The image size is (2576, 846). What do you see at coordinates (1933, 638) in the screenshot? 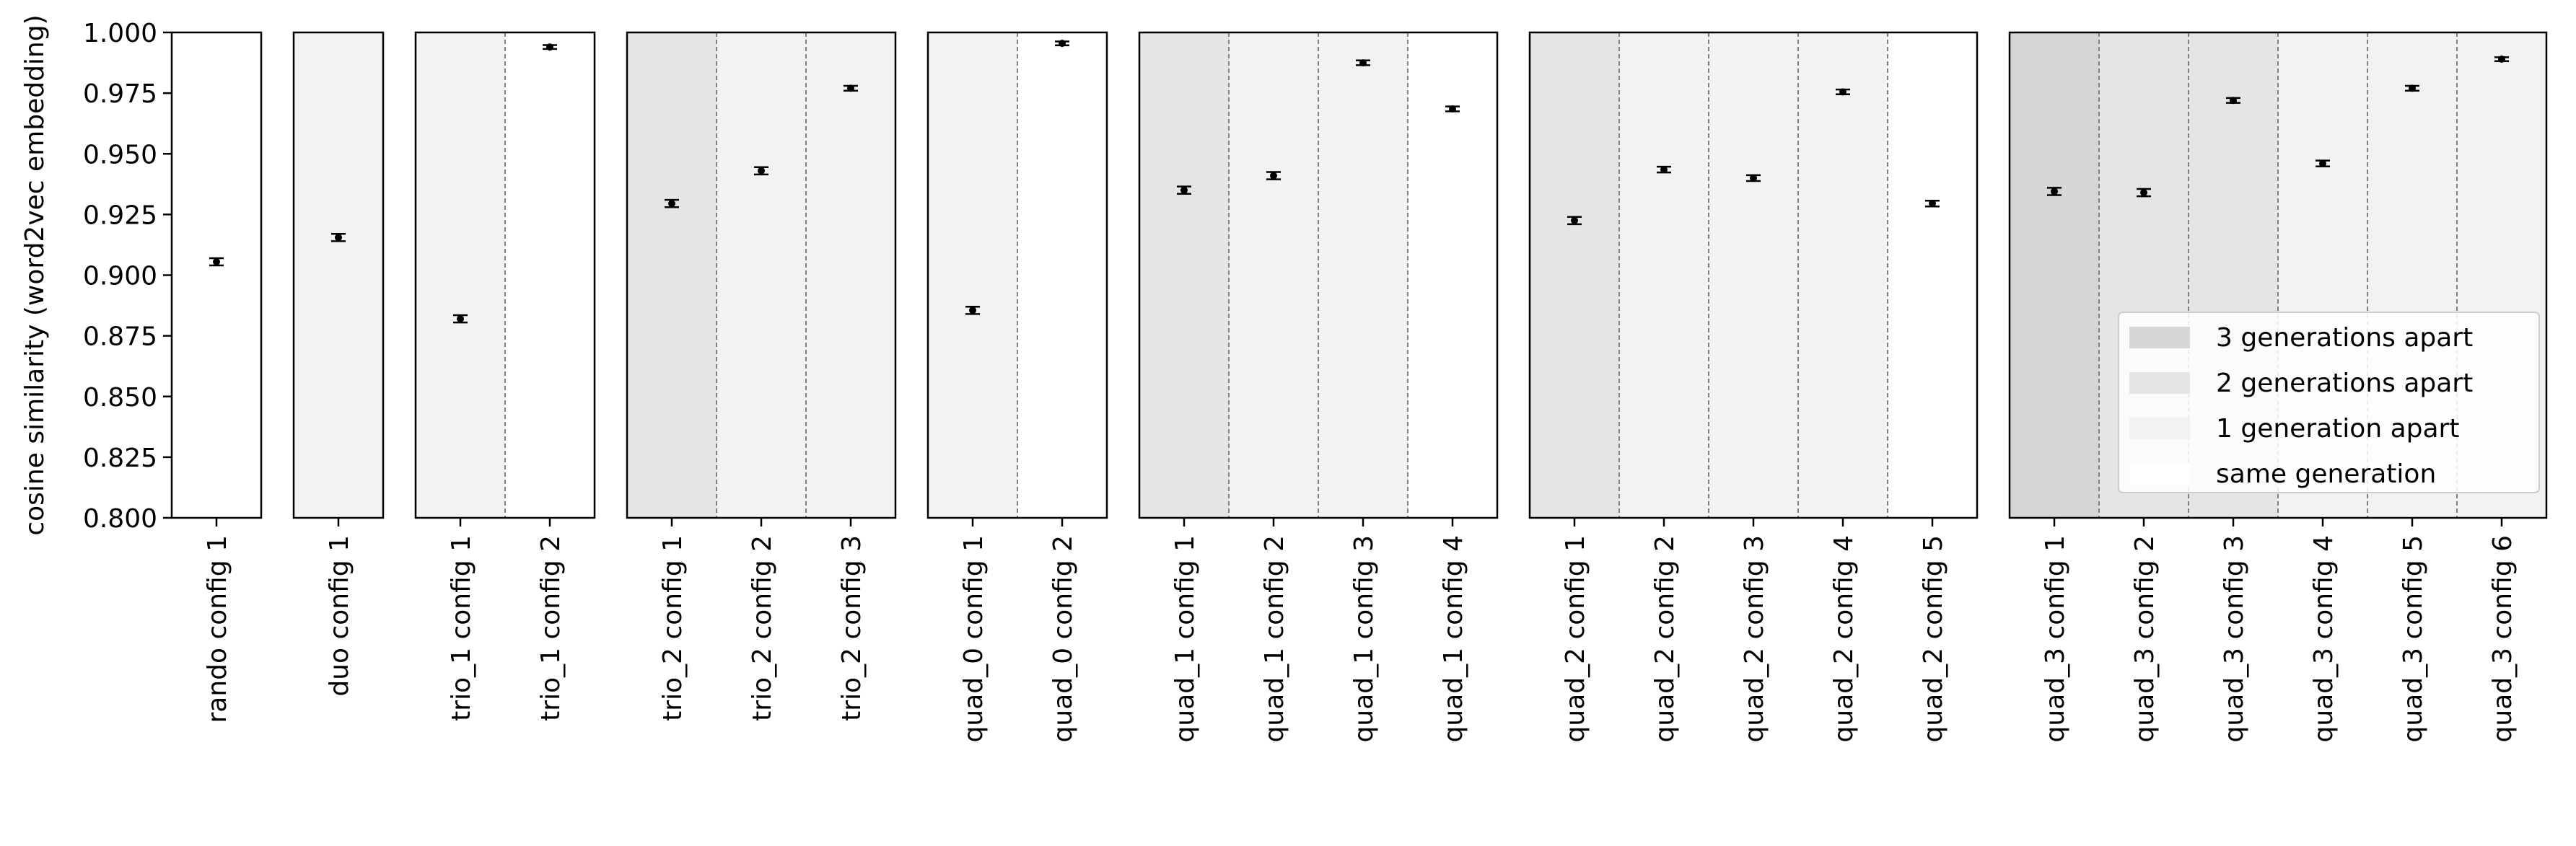
I see `x-tick-label: quad_2 config 5` at bounding box center [1933, 638].